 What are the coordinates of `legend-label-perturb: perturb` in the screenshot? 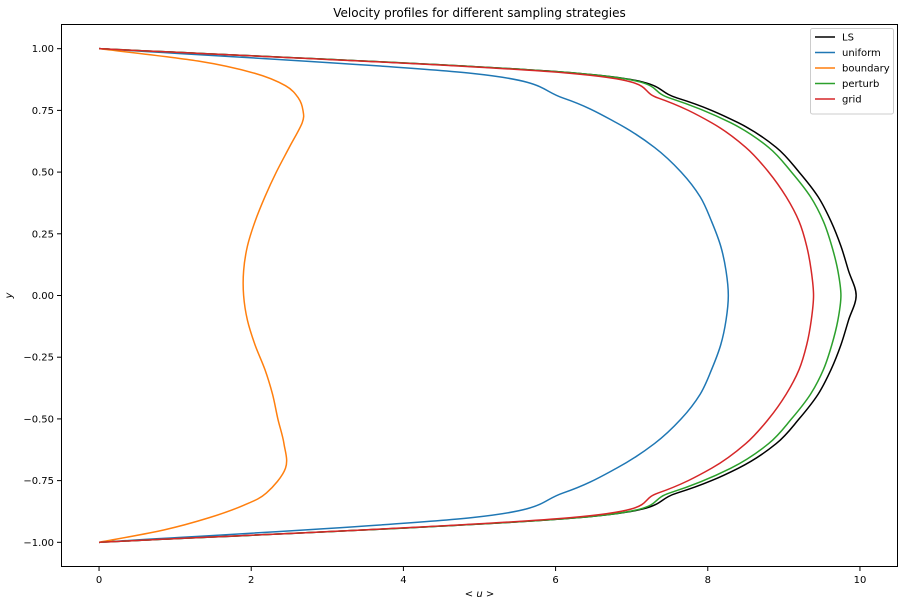 It's located at (860, 84).